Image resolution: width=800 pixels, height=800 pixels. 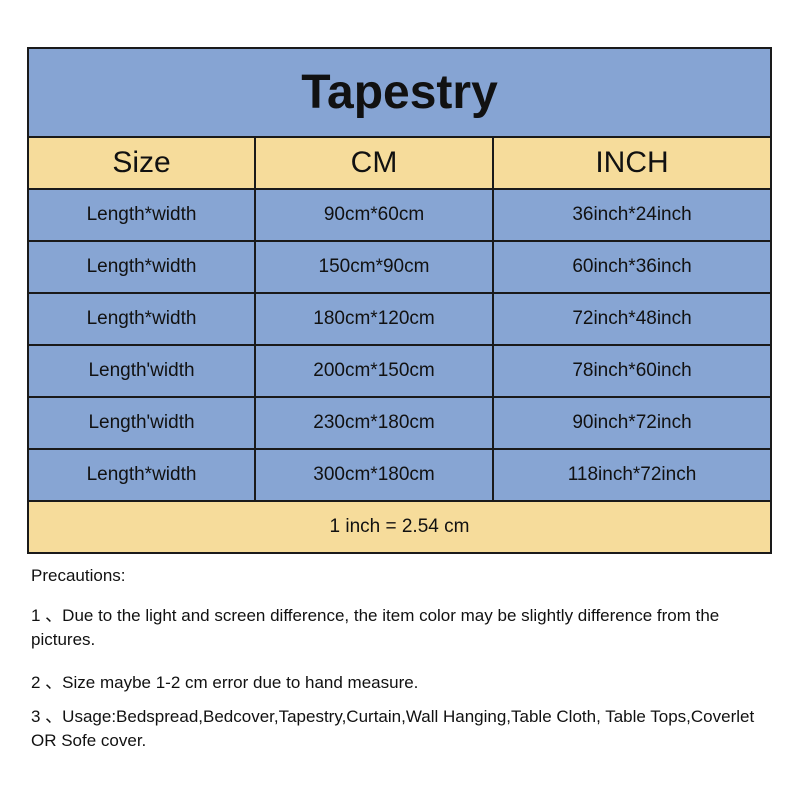 I want to click on header-size: Size, so click(x=141, y=163).